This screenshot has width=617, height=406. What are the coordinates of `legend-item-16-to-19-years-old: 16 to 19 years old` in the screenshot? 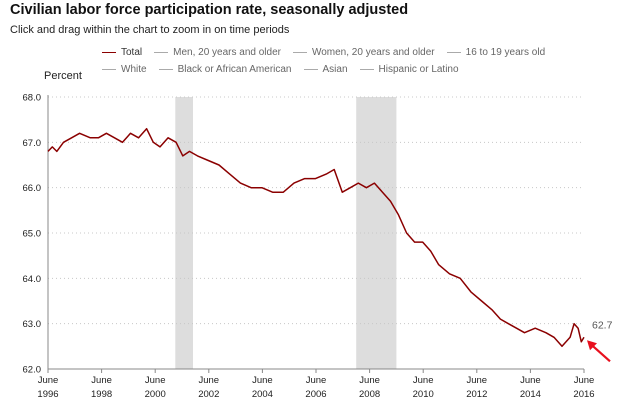 It's located at (496, 52).